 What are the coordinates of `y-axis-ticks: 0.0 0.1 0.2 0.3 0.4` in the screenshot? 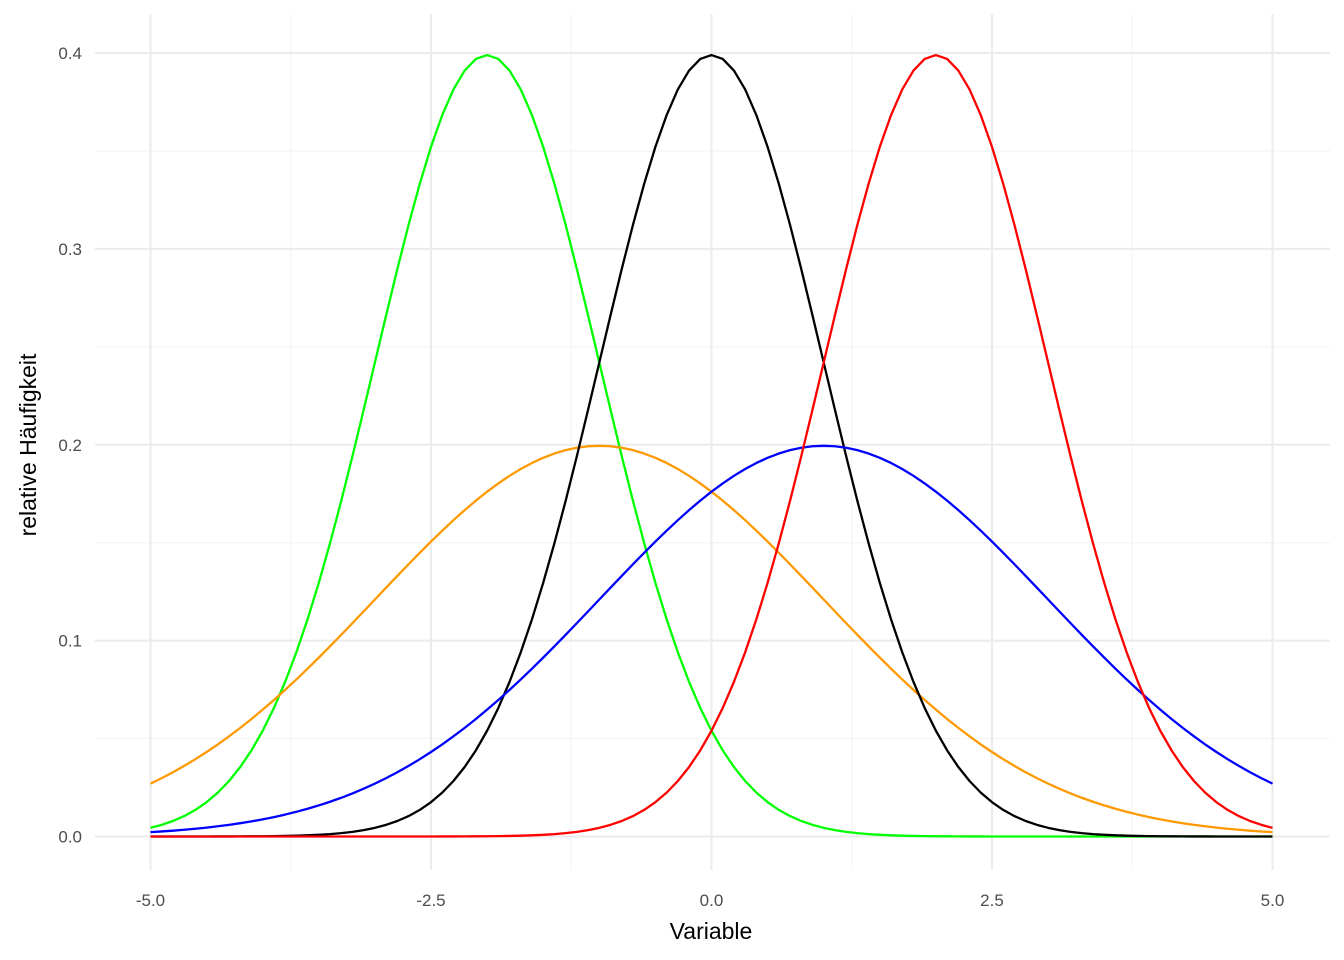 It's located at (70, 445).